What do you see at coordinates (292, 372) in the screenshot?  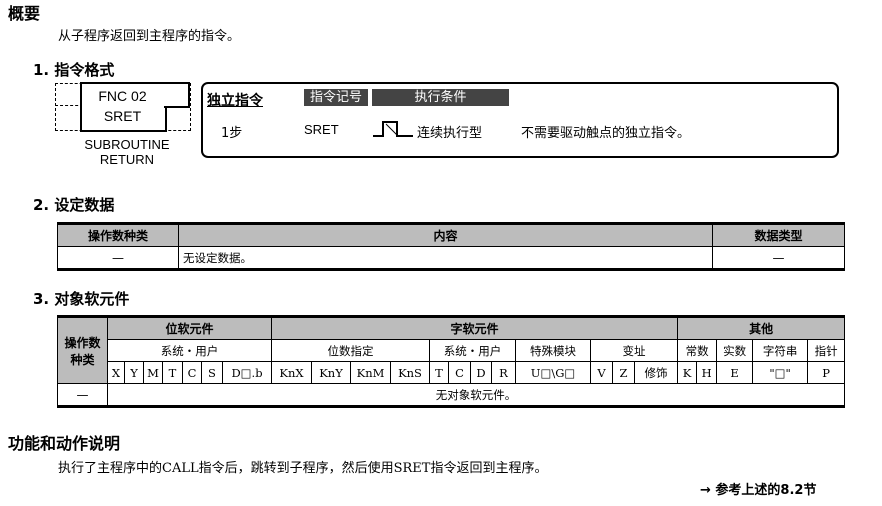 I see `device-column-7: KnX` at bounding box center [292, 372].